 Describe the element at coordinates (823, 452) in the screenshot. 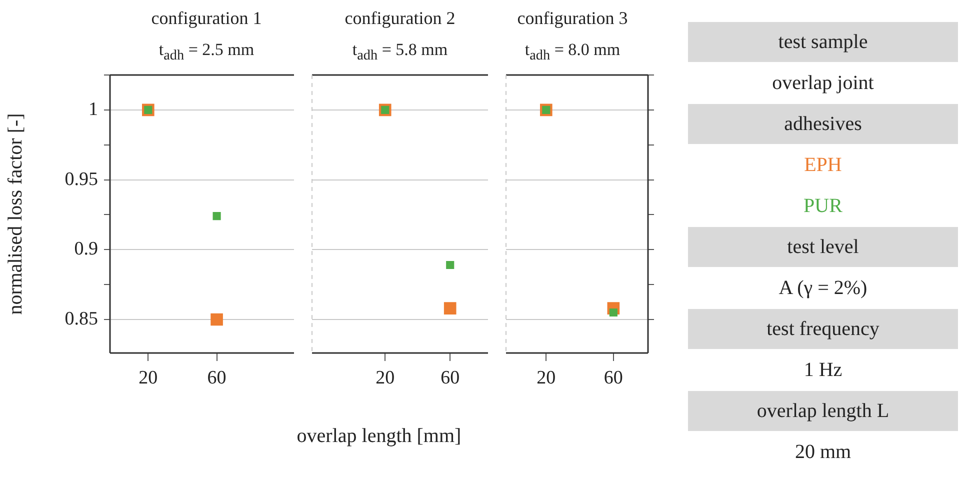

I see `text: 20 mm` at that location.